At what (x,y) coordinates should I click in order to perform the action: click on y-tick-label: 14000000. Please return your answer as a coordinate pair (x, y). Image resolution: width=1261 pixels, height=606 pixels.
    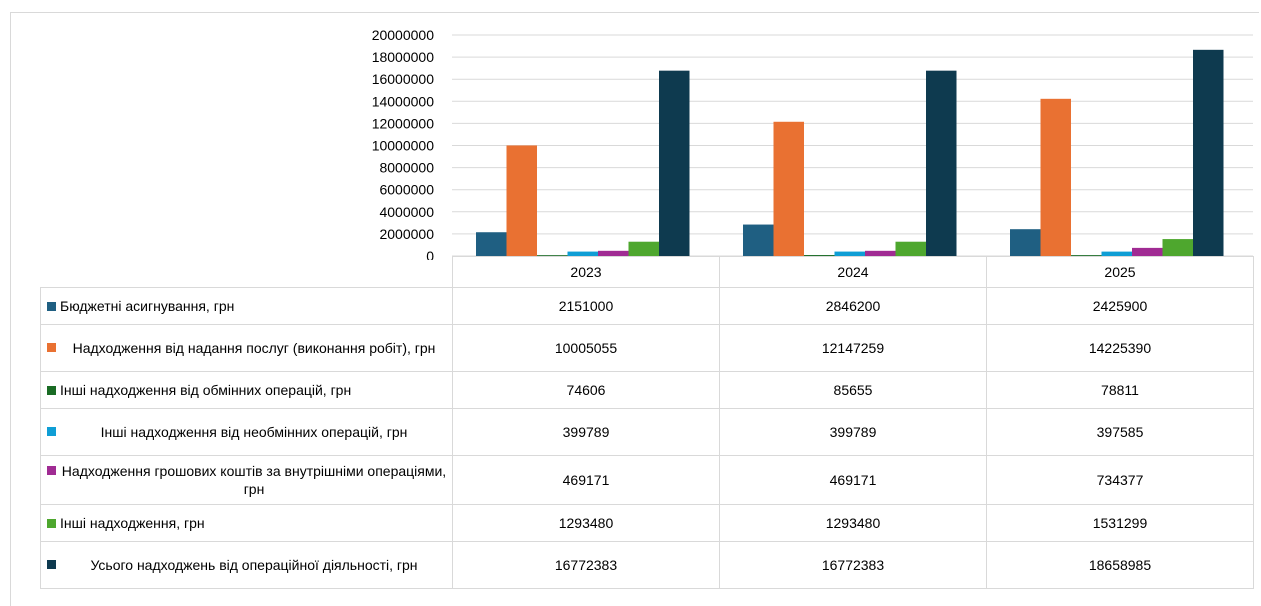
    Looking at the image, I should click on (403, 101).